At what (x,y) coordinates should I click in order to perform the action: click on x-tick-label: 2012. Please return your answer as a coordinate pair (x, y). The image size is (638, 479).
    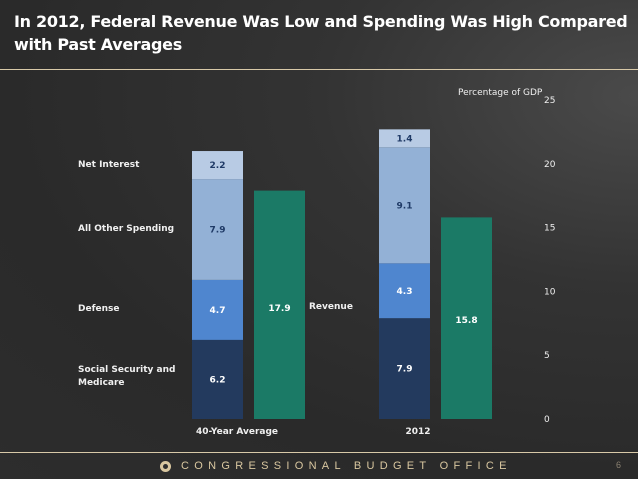
    Looking at the image, I should click on (417, 432).